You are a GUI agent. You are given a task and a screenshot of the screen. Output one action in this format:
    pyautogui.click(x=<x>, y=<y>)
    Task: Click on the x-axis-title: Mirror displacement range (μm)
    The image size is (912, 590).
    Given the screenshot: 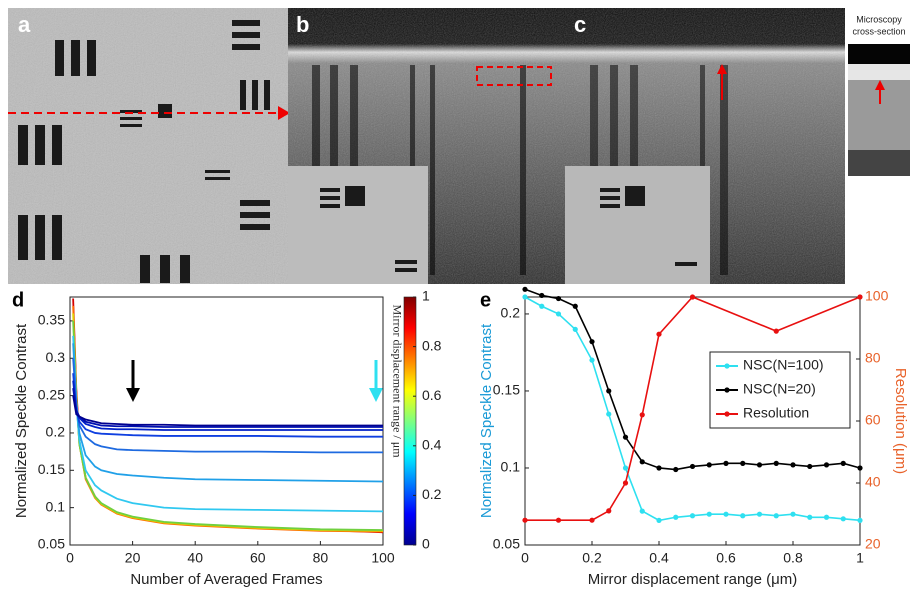 What is the action you would take?
    pyautogui.click(x=693, y=579)
    